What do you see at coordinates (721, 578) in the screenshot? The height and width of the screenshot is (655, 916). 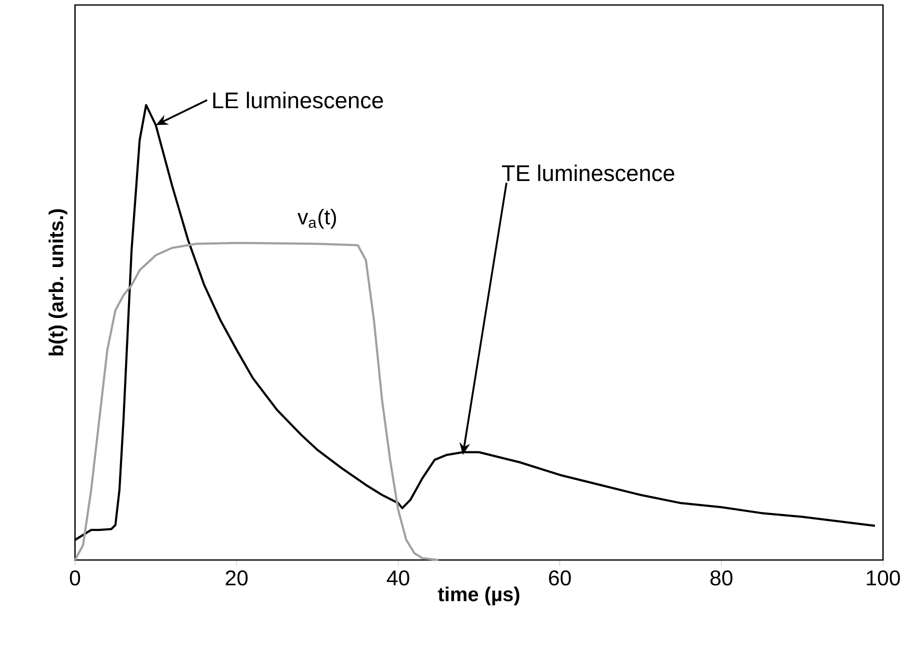 I see `x-tick-label: 80` at bounding box center [721, 578].